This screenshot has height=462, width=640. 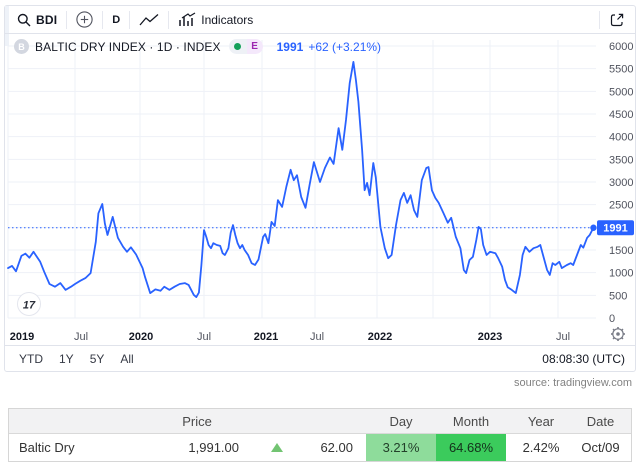 I want to click on day-change-cell: 3.21%, so click(x=401, y=447).